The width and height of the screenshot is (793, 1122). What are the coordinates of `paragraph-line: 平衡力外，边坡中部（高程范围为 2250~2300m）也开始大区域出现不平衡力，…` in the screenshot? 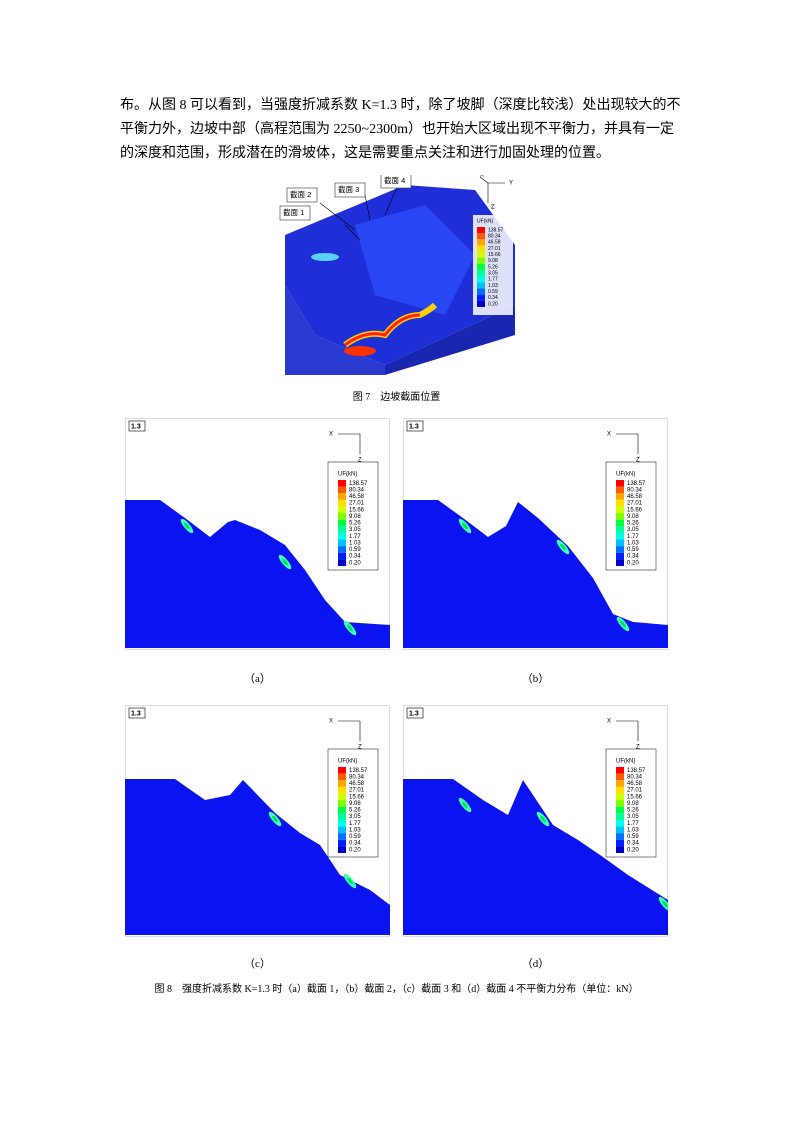 It's located at (397, 129).